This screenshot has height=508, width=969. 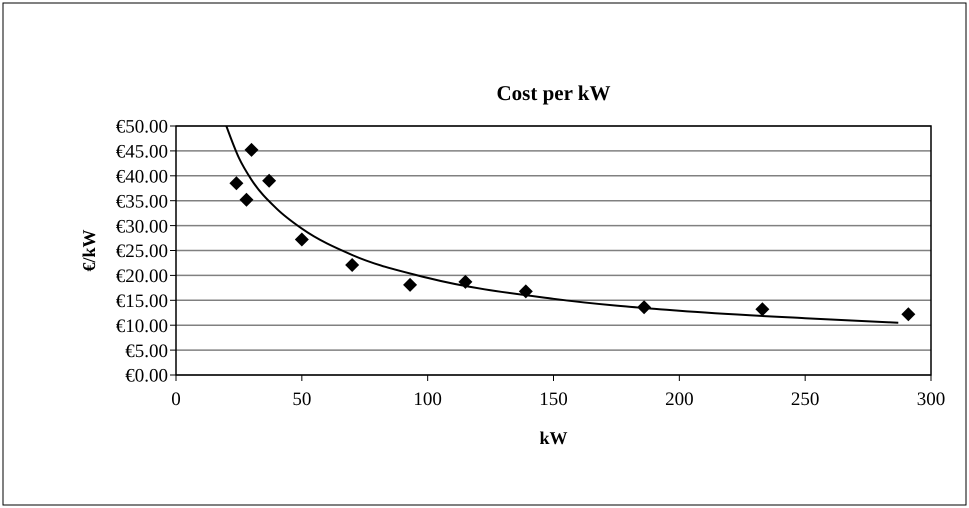 I want to click on x-tick-label: 250, so click(x=805, y=399).